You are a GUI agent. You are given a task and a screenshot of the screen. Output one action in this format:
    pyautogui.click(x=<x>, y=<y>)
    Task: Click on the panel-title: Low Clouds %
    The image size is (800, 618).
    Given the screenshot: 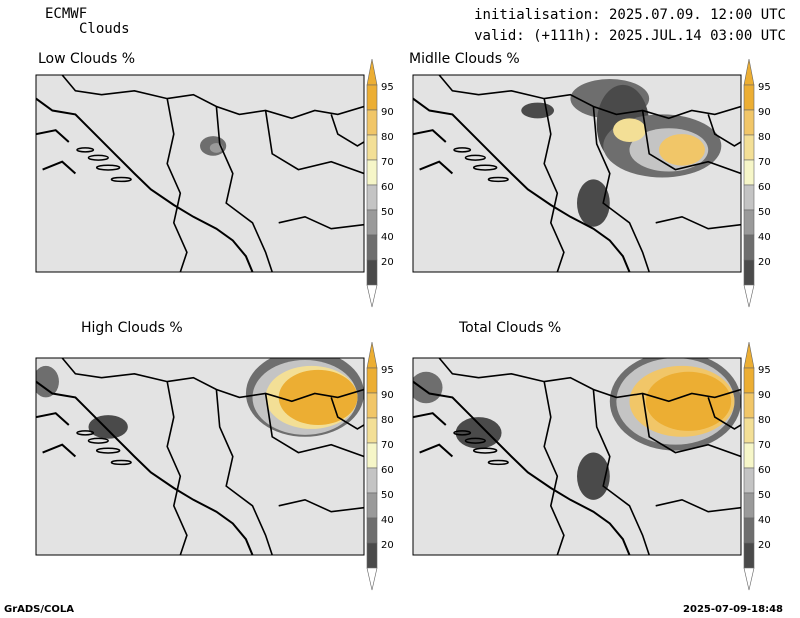 What is the action you would take?
    pyautogui.click(x=86, y=59)
    